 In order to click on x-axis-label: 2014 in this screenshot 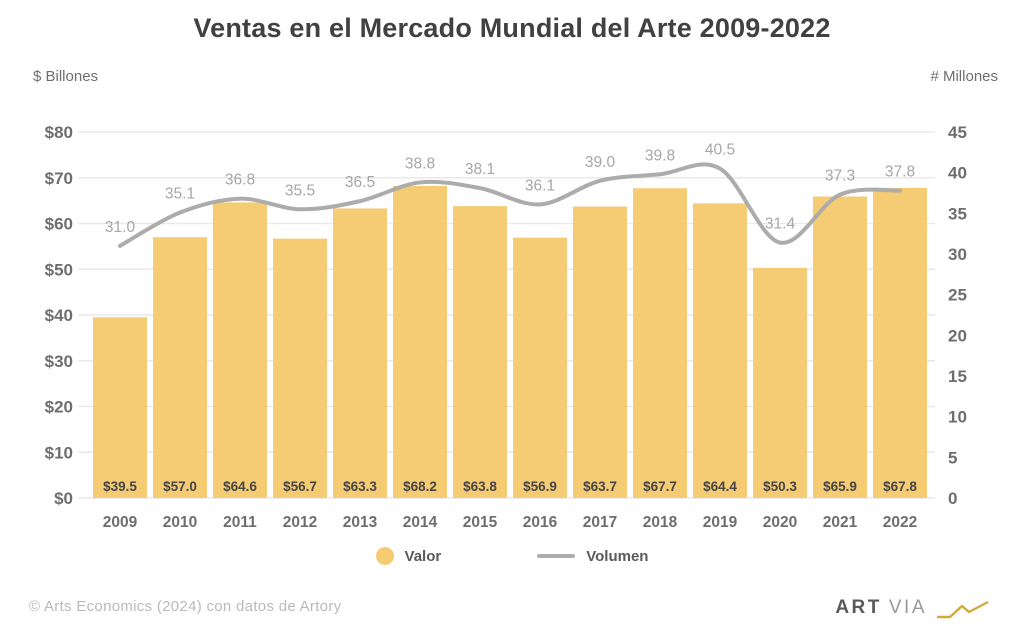, I will do `click(420, 522)`.